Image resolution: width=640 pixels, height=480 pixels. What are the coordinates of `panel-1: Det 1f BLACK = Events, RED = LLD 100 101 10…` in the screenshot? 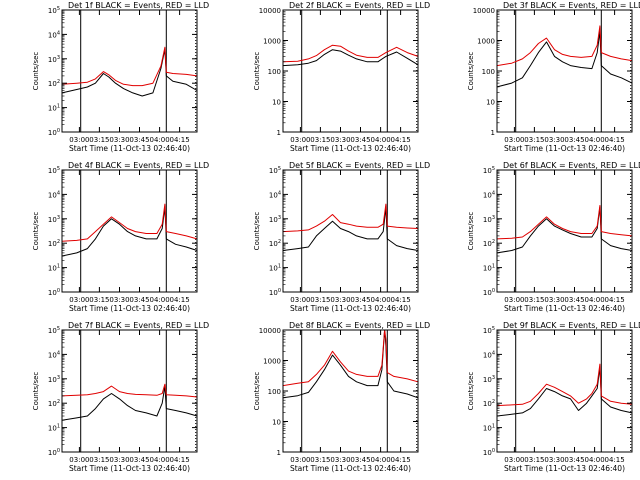 It's located at (120, 77).